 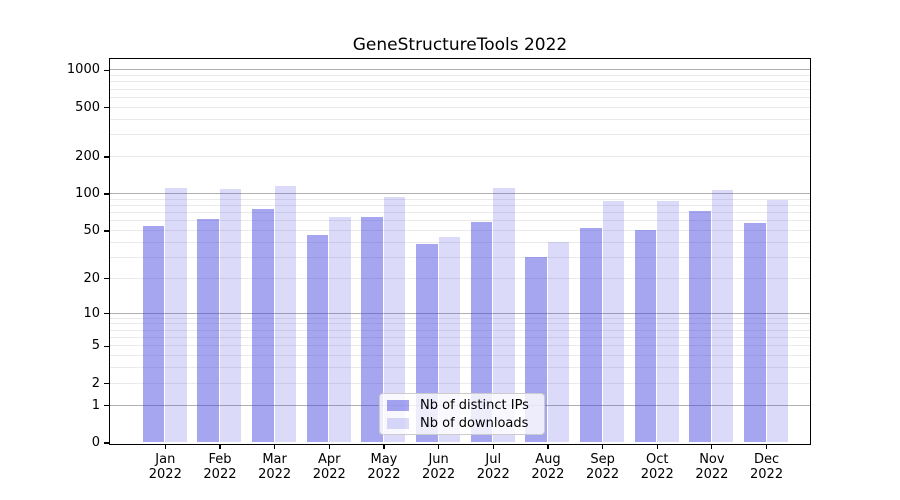 I want to click on legend-entry-distinct-ips: Nb of distinct IPs, so click(x=462, y=405).